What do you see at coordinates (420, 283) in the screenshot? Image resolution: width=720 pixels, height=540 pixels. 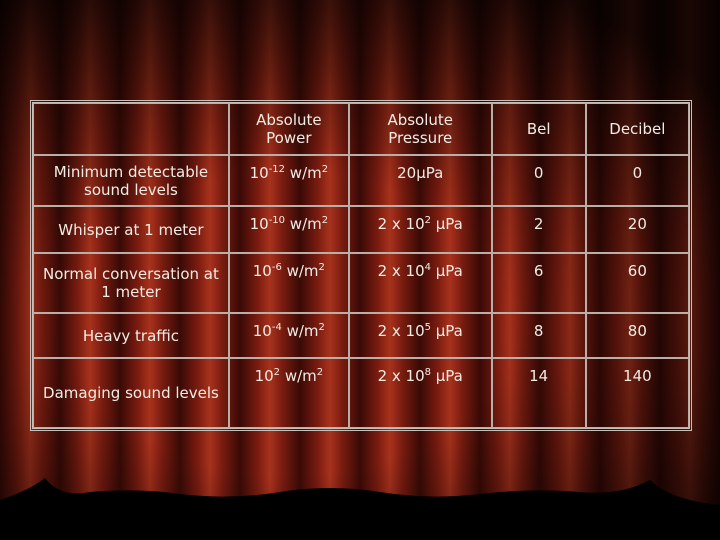 I see `table-cell: 2 x 104 μPa` at bounding box center [420, 283].